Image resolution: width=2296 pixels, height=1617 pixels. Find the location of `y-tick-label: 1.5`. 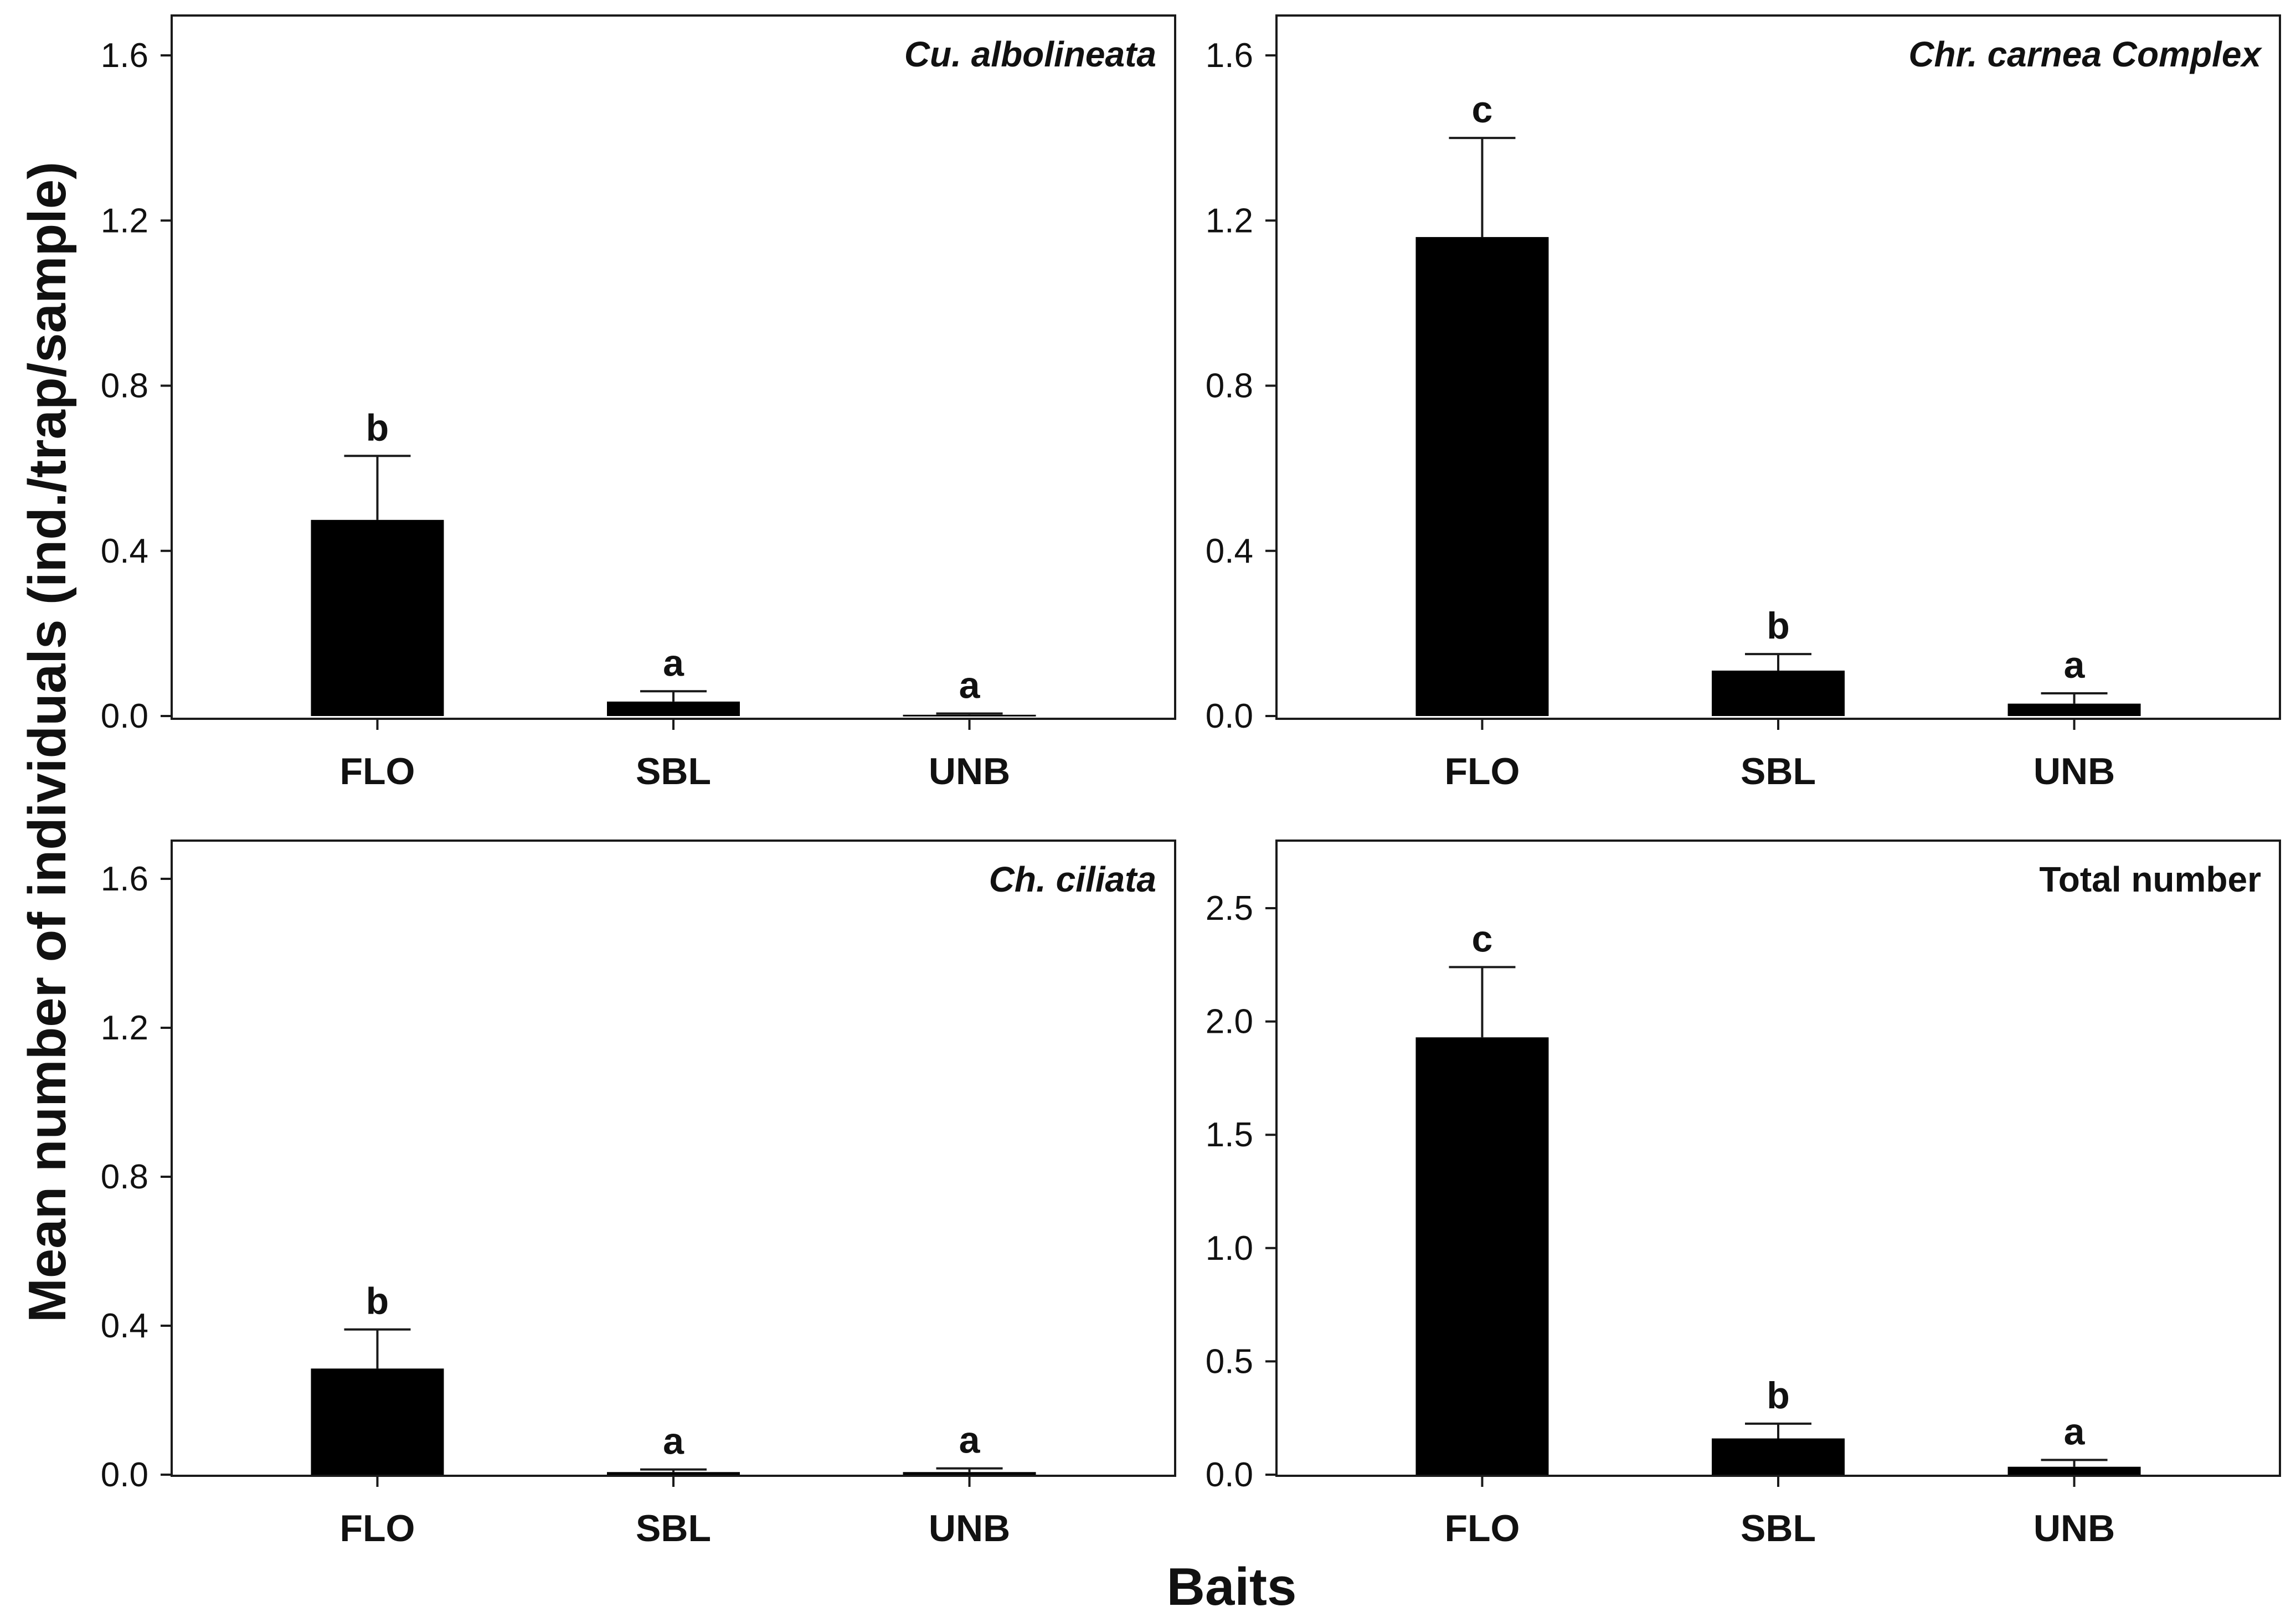

y-tick-label: 1.5 is located at coordinates (1229, 1135).